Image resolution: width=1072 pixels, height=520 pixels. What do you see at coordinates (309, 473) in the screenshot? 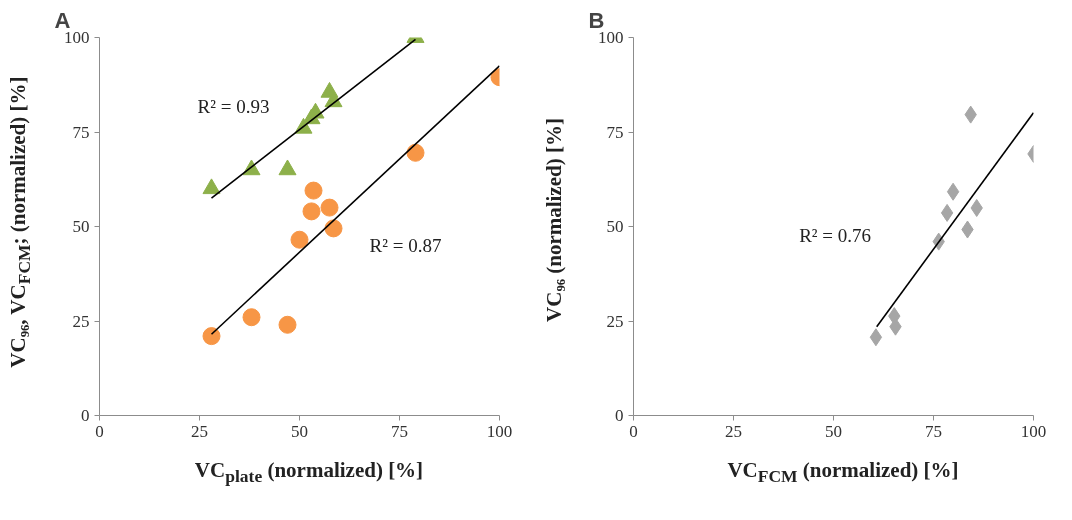
I see `x-axis-title: VC$_{plate}$ (normalized) [%]` at bounding box center [309, 473].